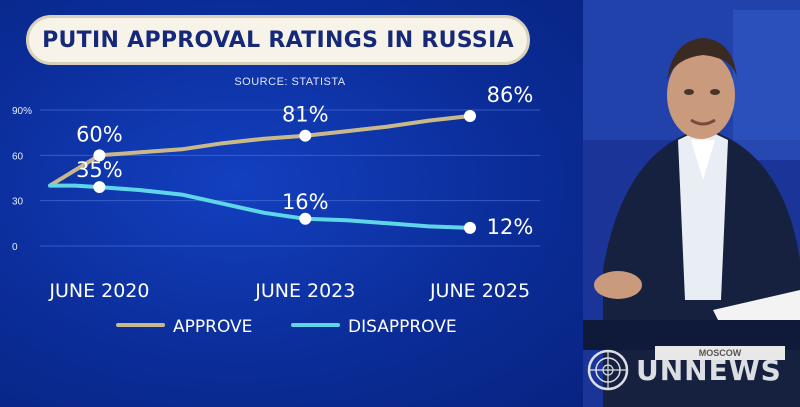 The width and height of the screenshot is (800, 407). I want to click on x-tick-label: JUNE 2020, so click(98, 291).